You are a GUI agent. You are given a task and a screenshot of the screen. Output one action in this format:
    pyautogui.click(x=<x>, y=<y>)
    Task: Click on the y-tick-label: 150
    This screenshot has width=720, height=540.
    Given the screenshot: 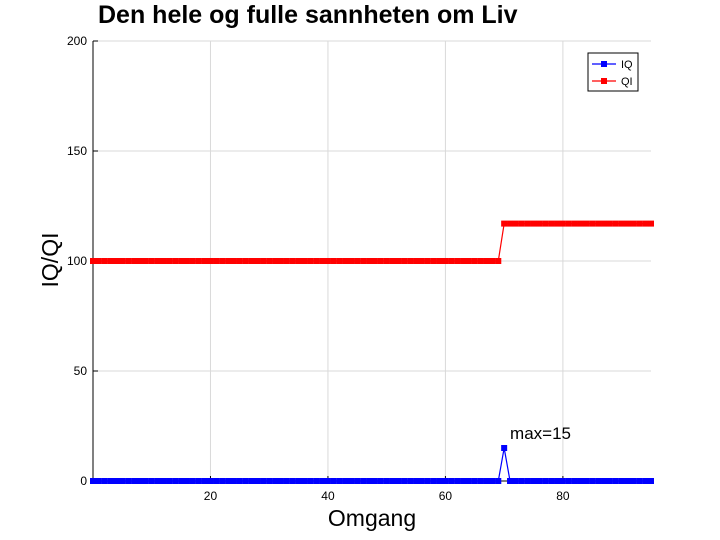 What is the action you would take?
    pyautogui.click(x=77, y=151)
    